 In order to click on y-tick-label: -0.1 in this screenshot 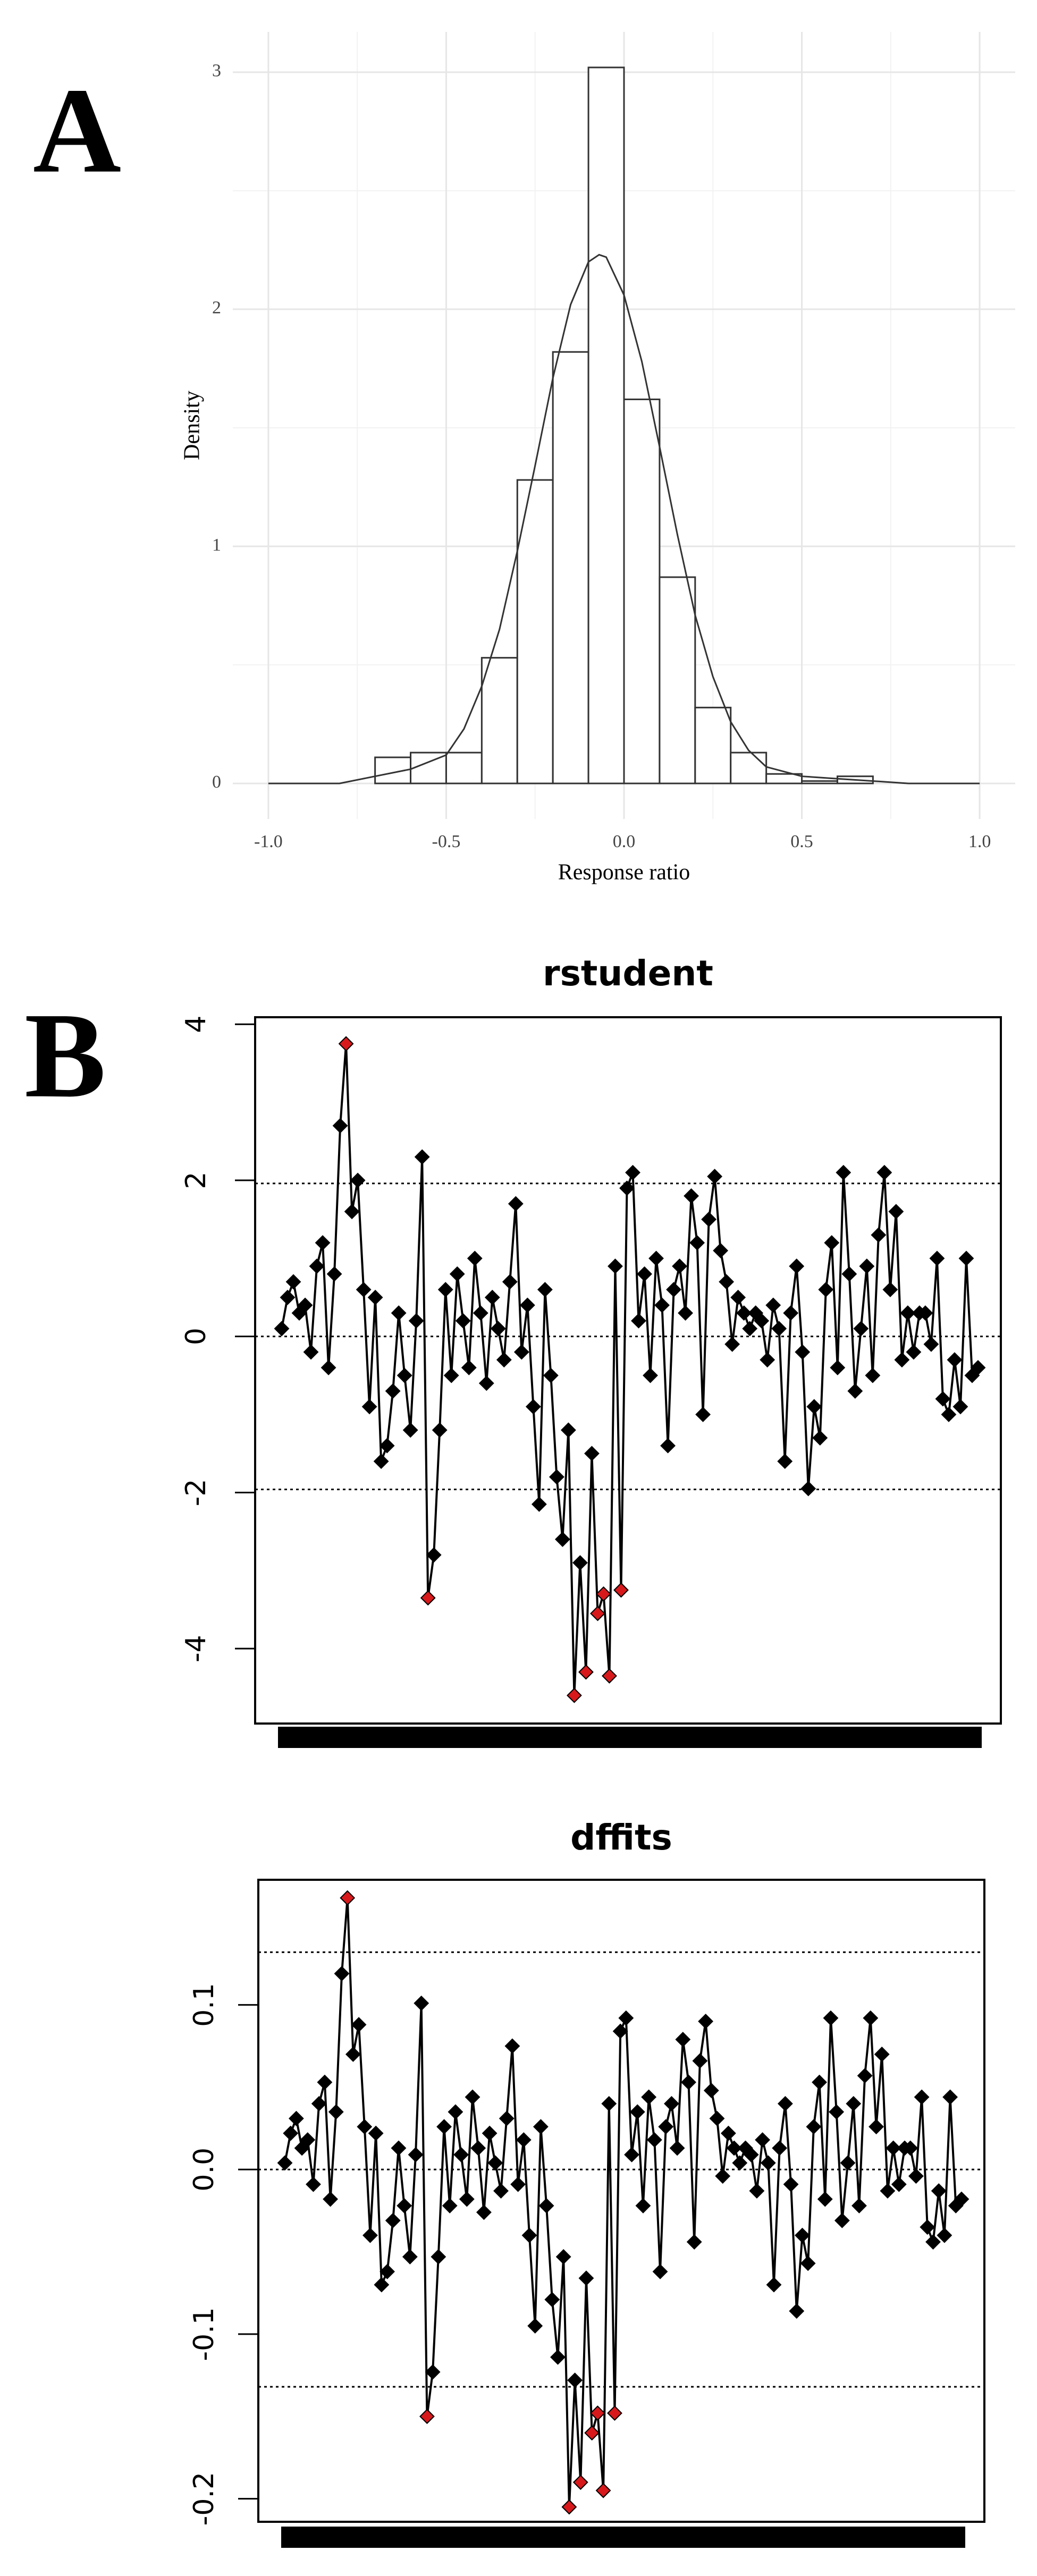, I will do `click(204, 2334)`.